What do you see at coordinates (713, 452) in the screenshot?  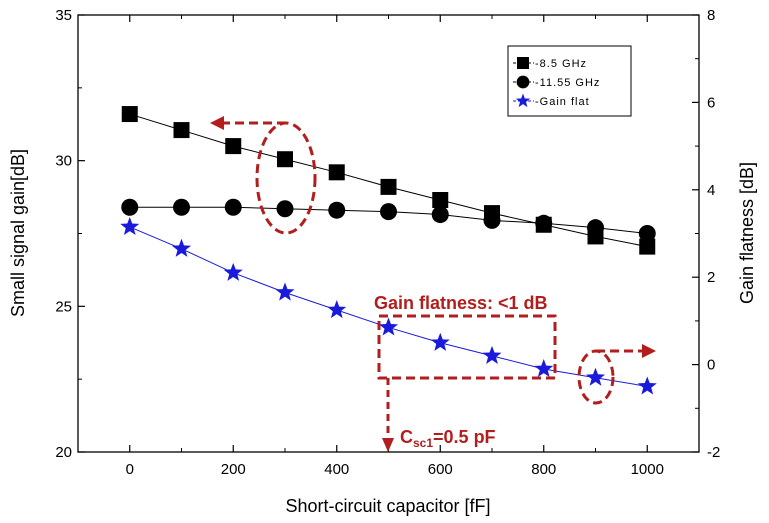 I see `y-right-tick-label: -2` at bounding box center [713, 452].